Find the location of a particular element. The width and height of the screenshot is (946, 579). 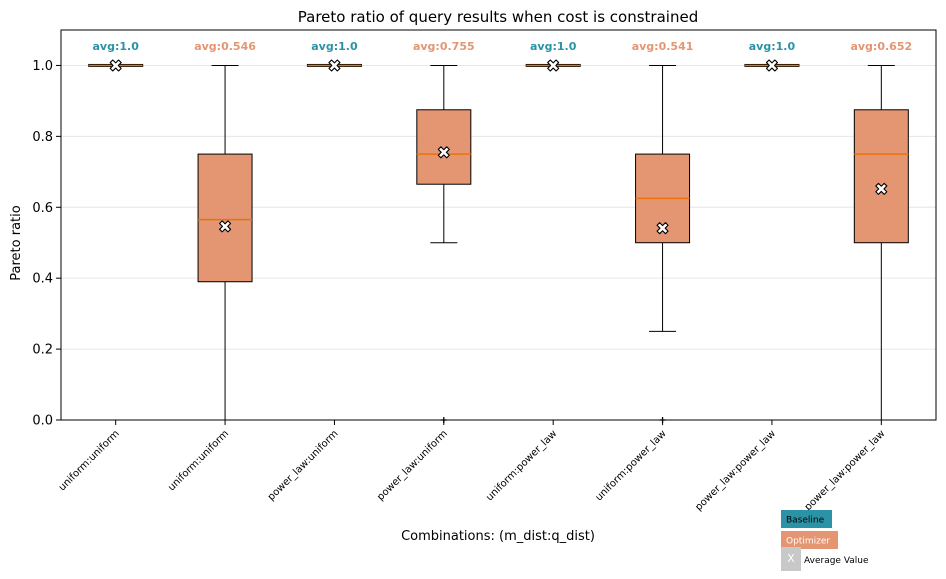

legend-mean-symbol: X is located at coordinates (791, 558).